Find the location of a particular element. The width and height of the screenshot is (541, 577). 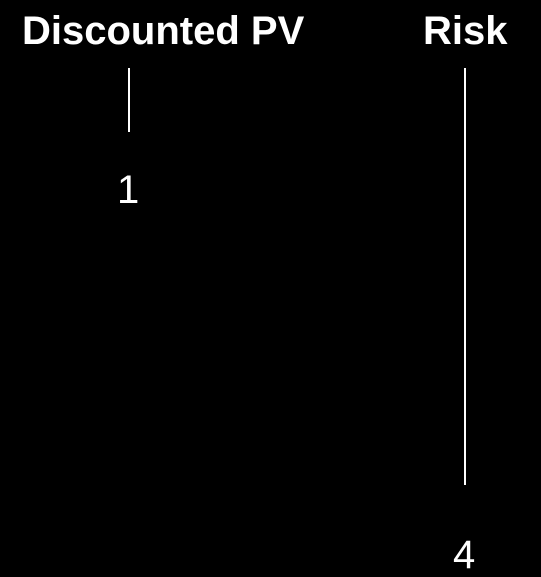

risk-value: 4 is located at coordinates (464, 555).